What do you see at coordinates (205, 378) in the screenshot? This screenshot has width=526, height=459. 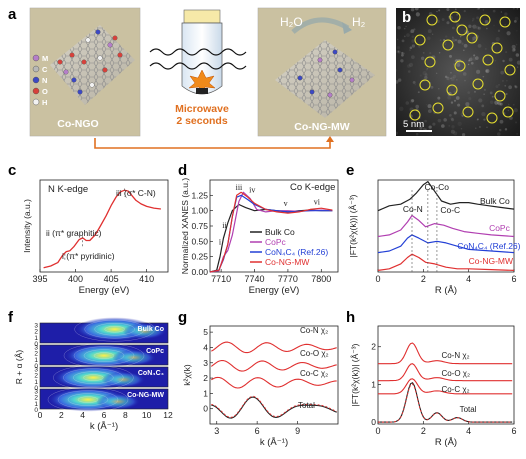 I see `y-tick-label: 2` at bounding box center [205, 378].